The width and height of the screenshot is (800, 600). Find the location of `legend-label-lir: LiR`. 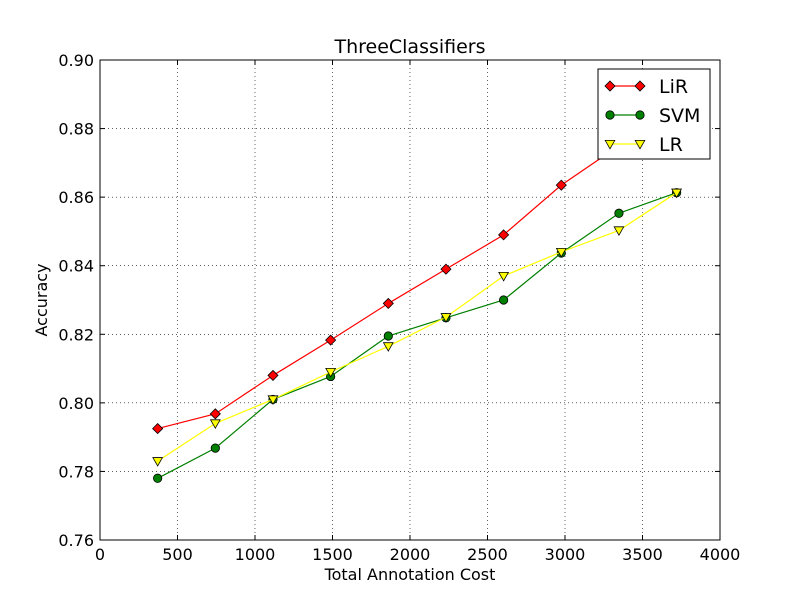

legend-label-lir: LiR is located at coordinates (673, 87).